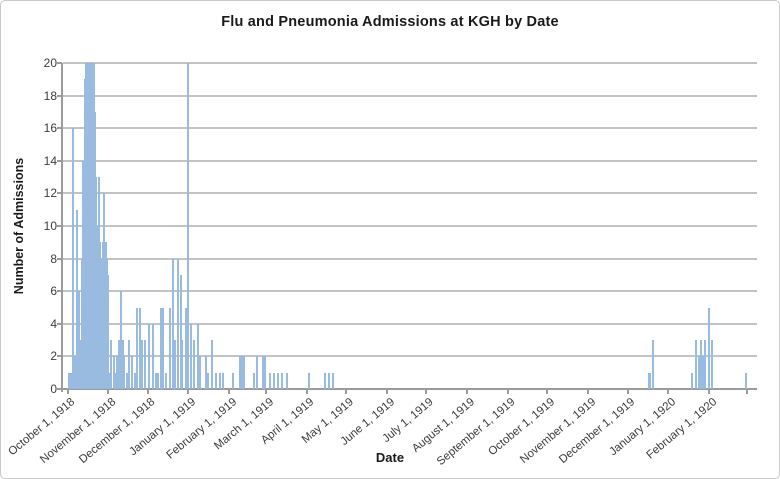 This screenshot has width=780, height=479. Describe the element at coordinates (50, 160) in the screenshot. I see `y-tick-label: 14` at that location.